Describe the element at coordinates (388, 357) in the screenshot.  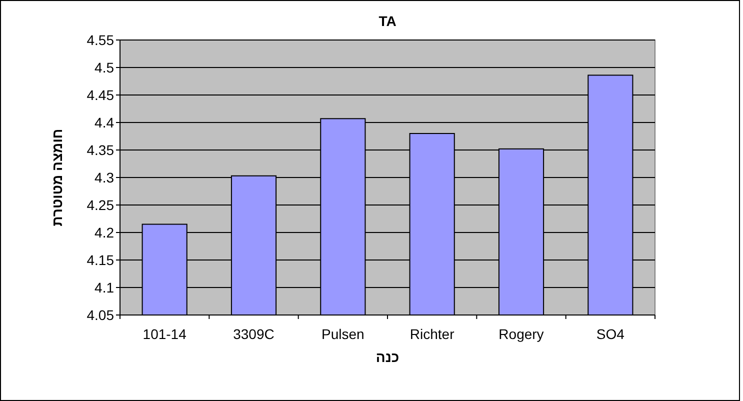
I see `x-axis-title: כנה` at that location.